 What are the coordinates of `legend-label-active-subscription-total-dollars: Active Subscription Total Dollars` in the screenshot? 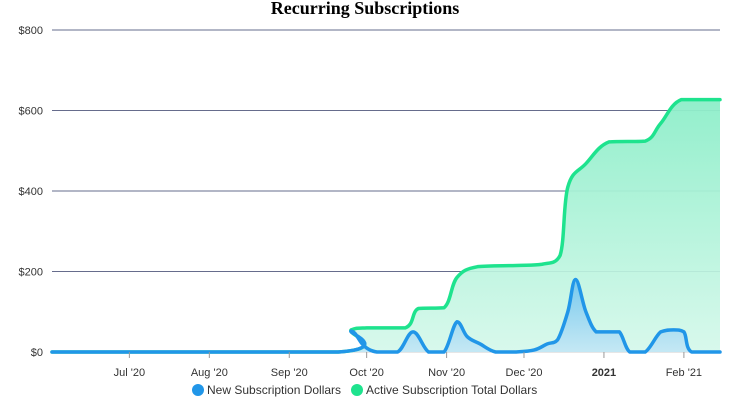 It's located at (451, 390).